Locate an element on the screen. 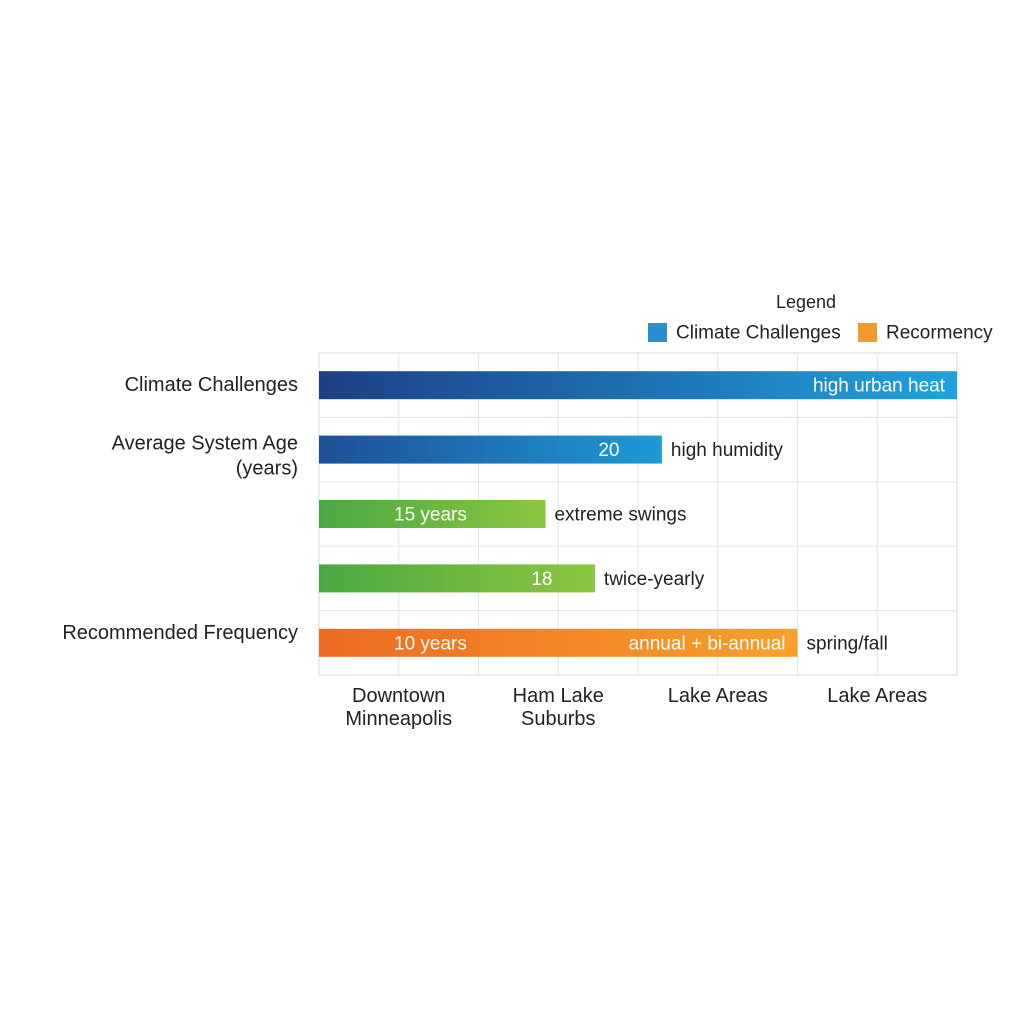  row-label: (years) is located at coordinates (267, 469).